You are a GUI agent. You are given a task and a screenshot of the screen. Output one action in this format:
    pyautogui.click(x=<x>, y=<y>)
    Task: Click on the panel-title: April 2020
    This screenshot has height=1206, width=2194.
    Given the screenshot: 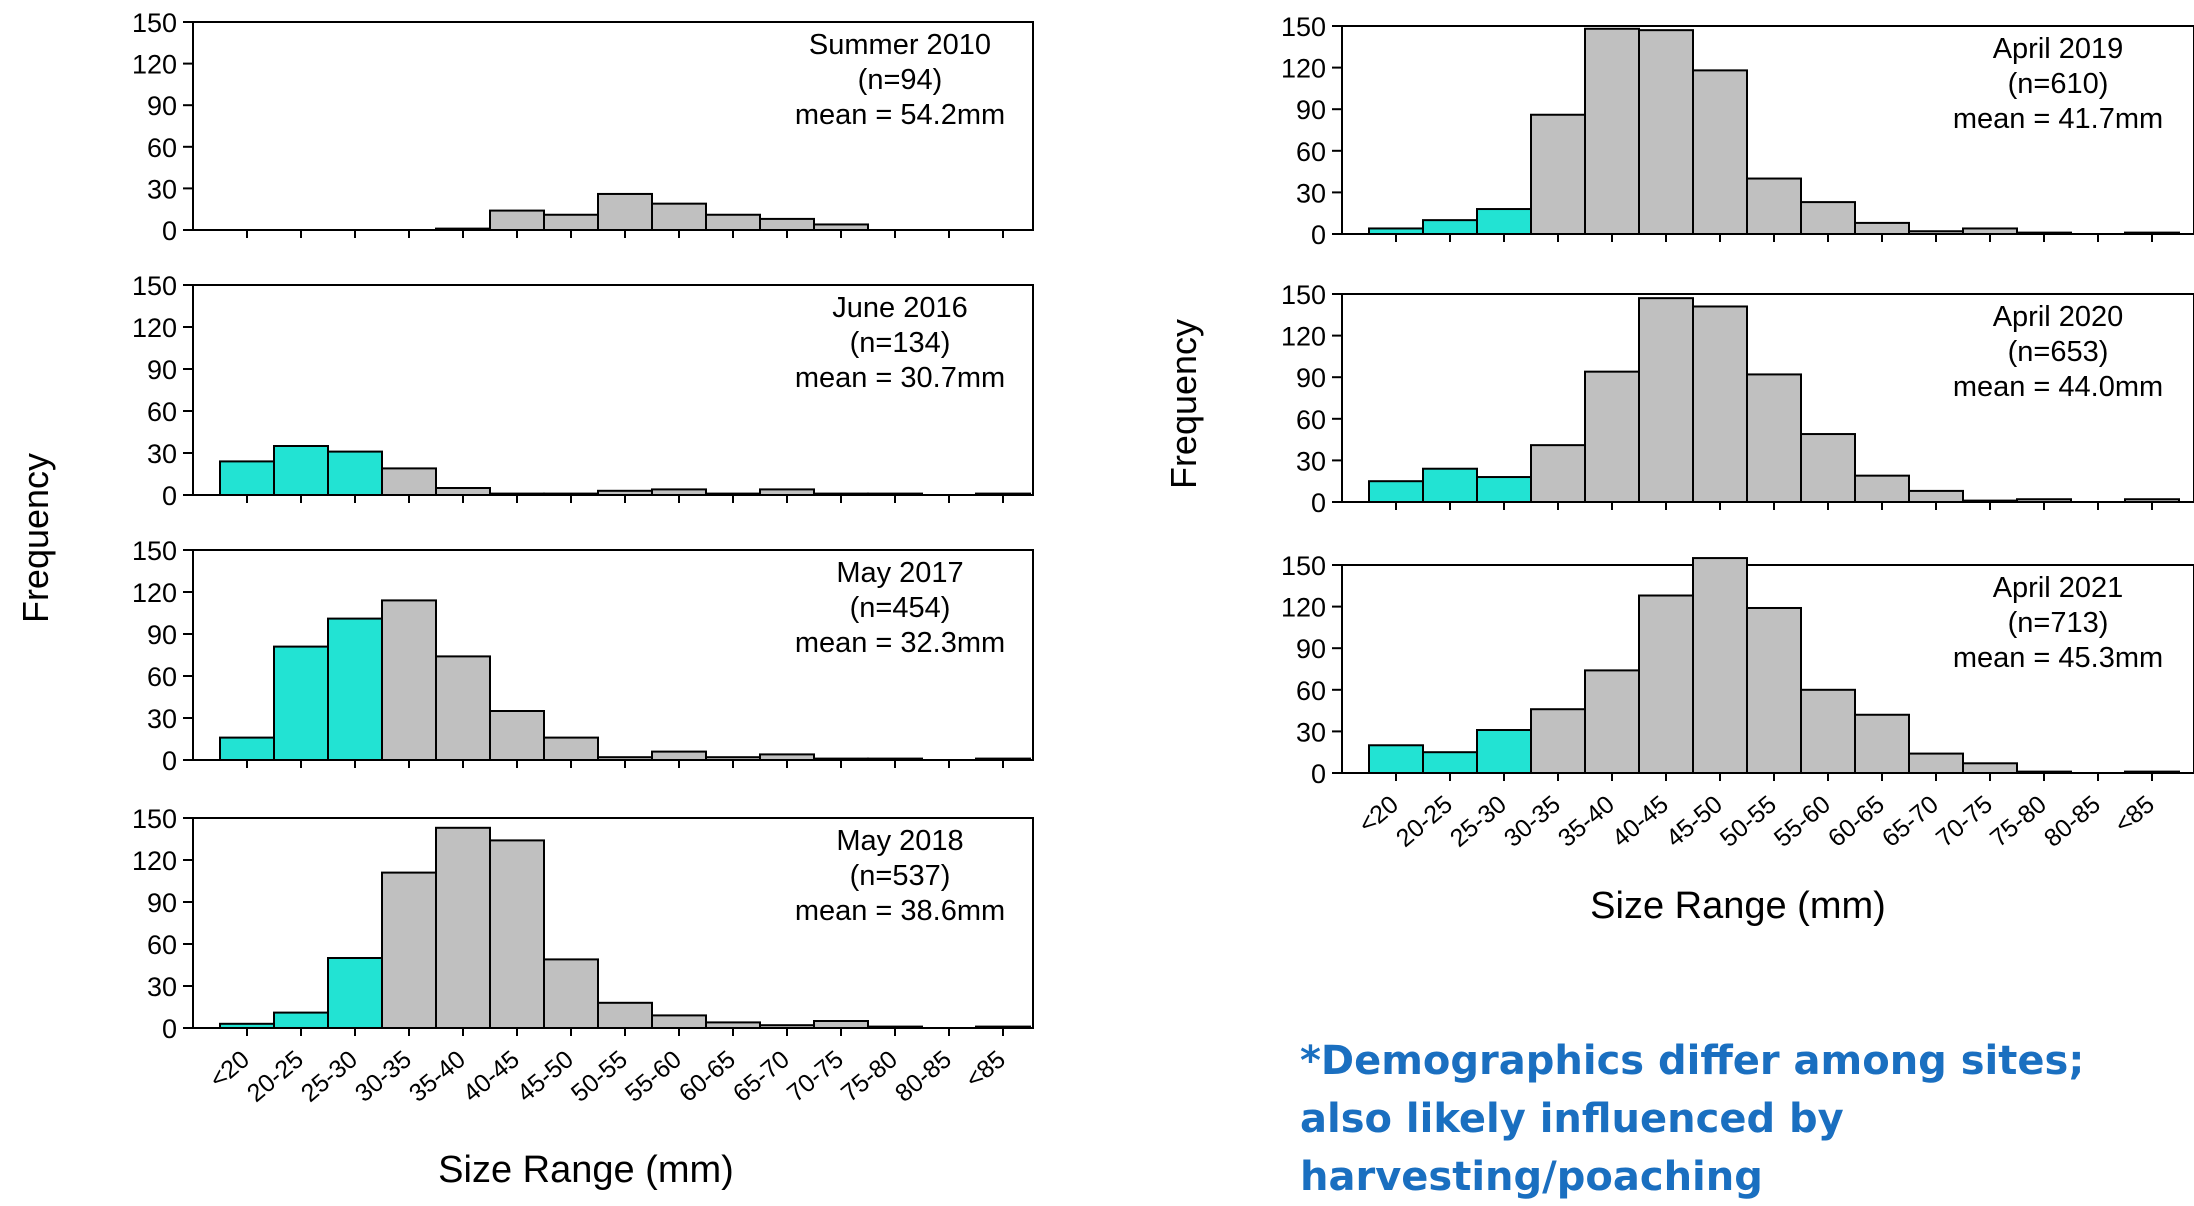 What is the action you would take?
    pyautogui.click(x=2058, y=317)
    